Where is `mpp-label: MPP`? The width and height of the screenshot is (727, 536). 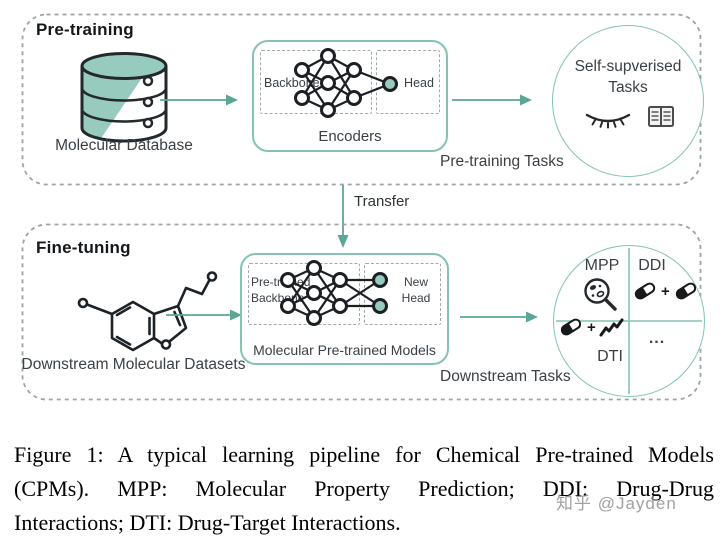 mpp-label: MPP is located at coordinates (602, 265).